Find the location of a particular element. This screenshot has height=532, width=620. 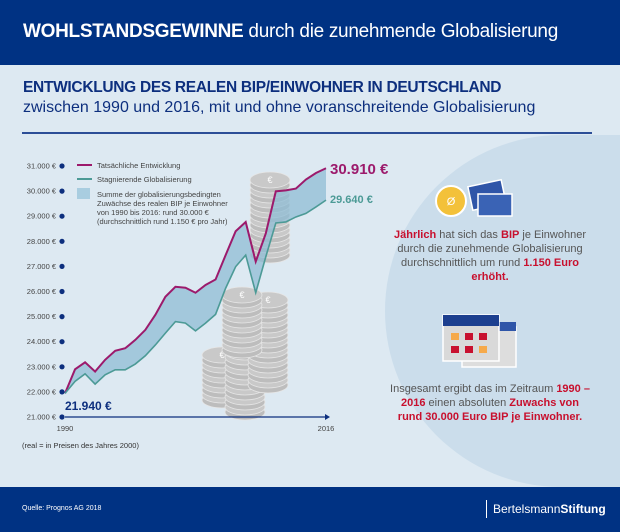

legend-actual: Tatsächliche Entwicklung is located at coordinates (138, 165).